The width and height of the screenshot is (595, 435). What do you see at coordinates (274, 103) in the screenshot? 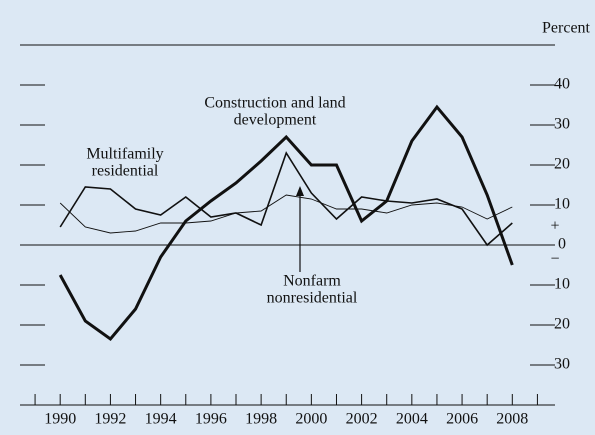
I see `series-label: Construction and land` at bounding box center [274, 103].